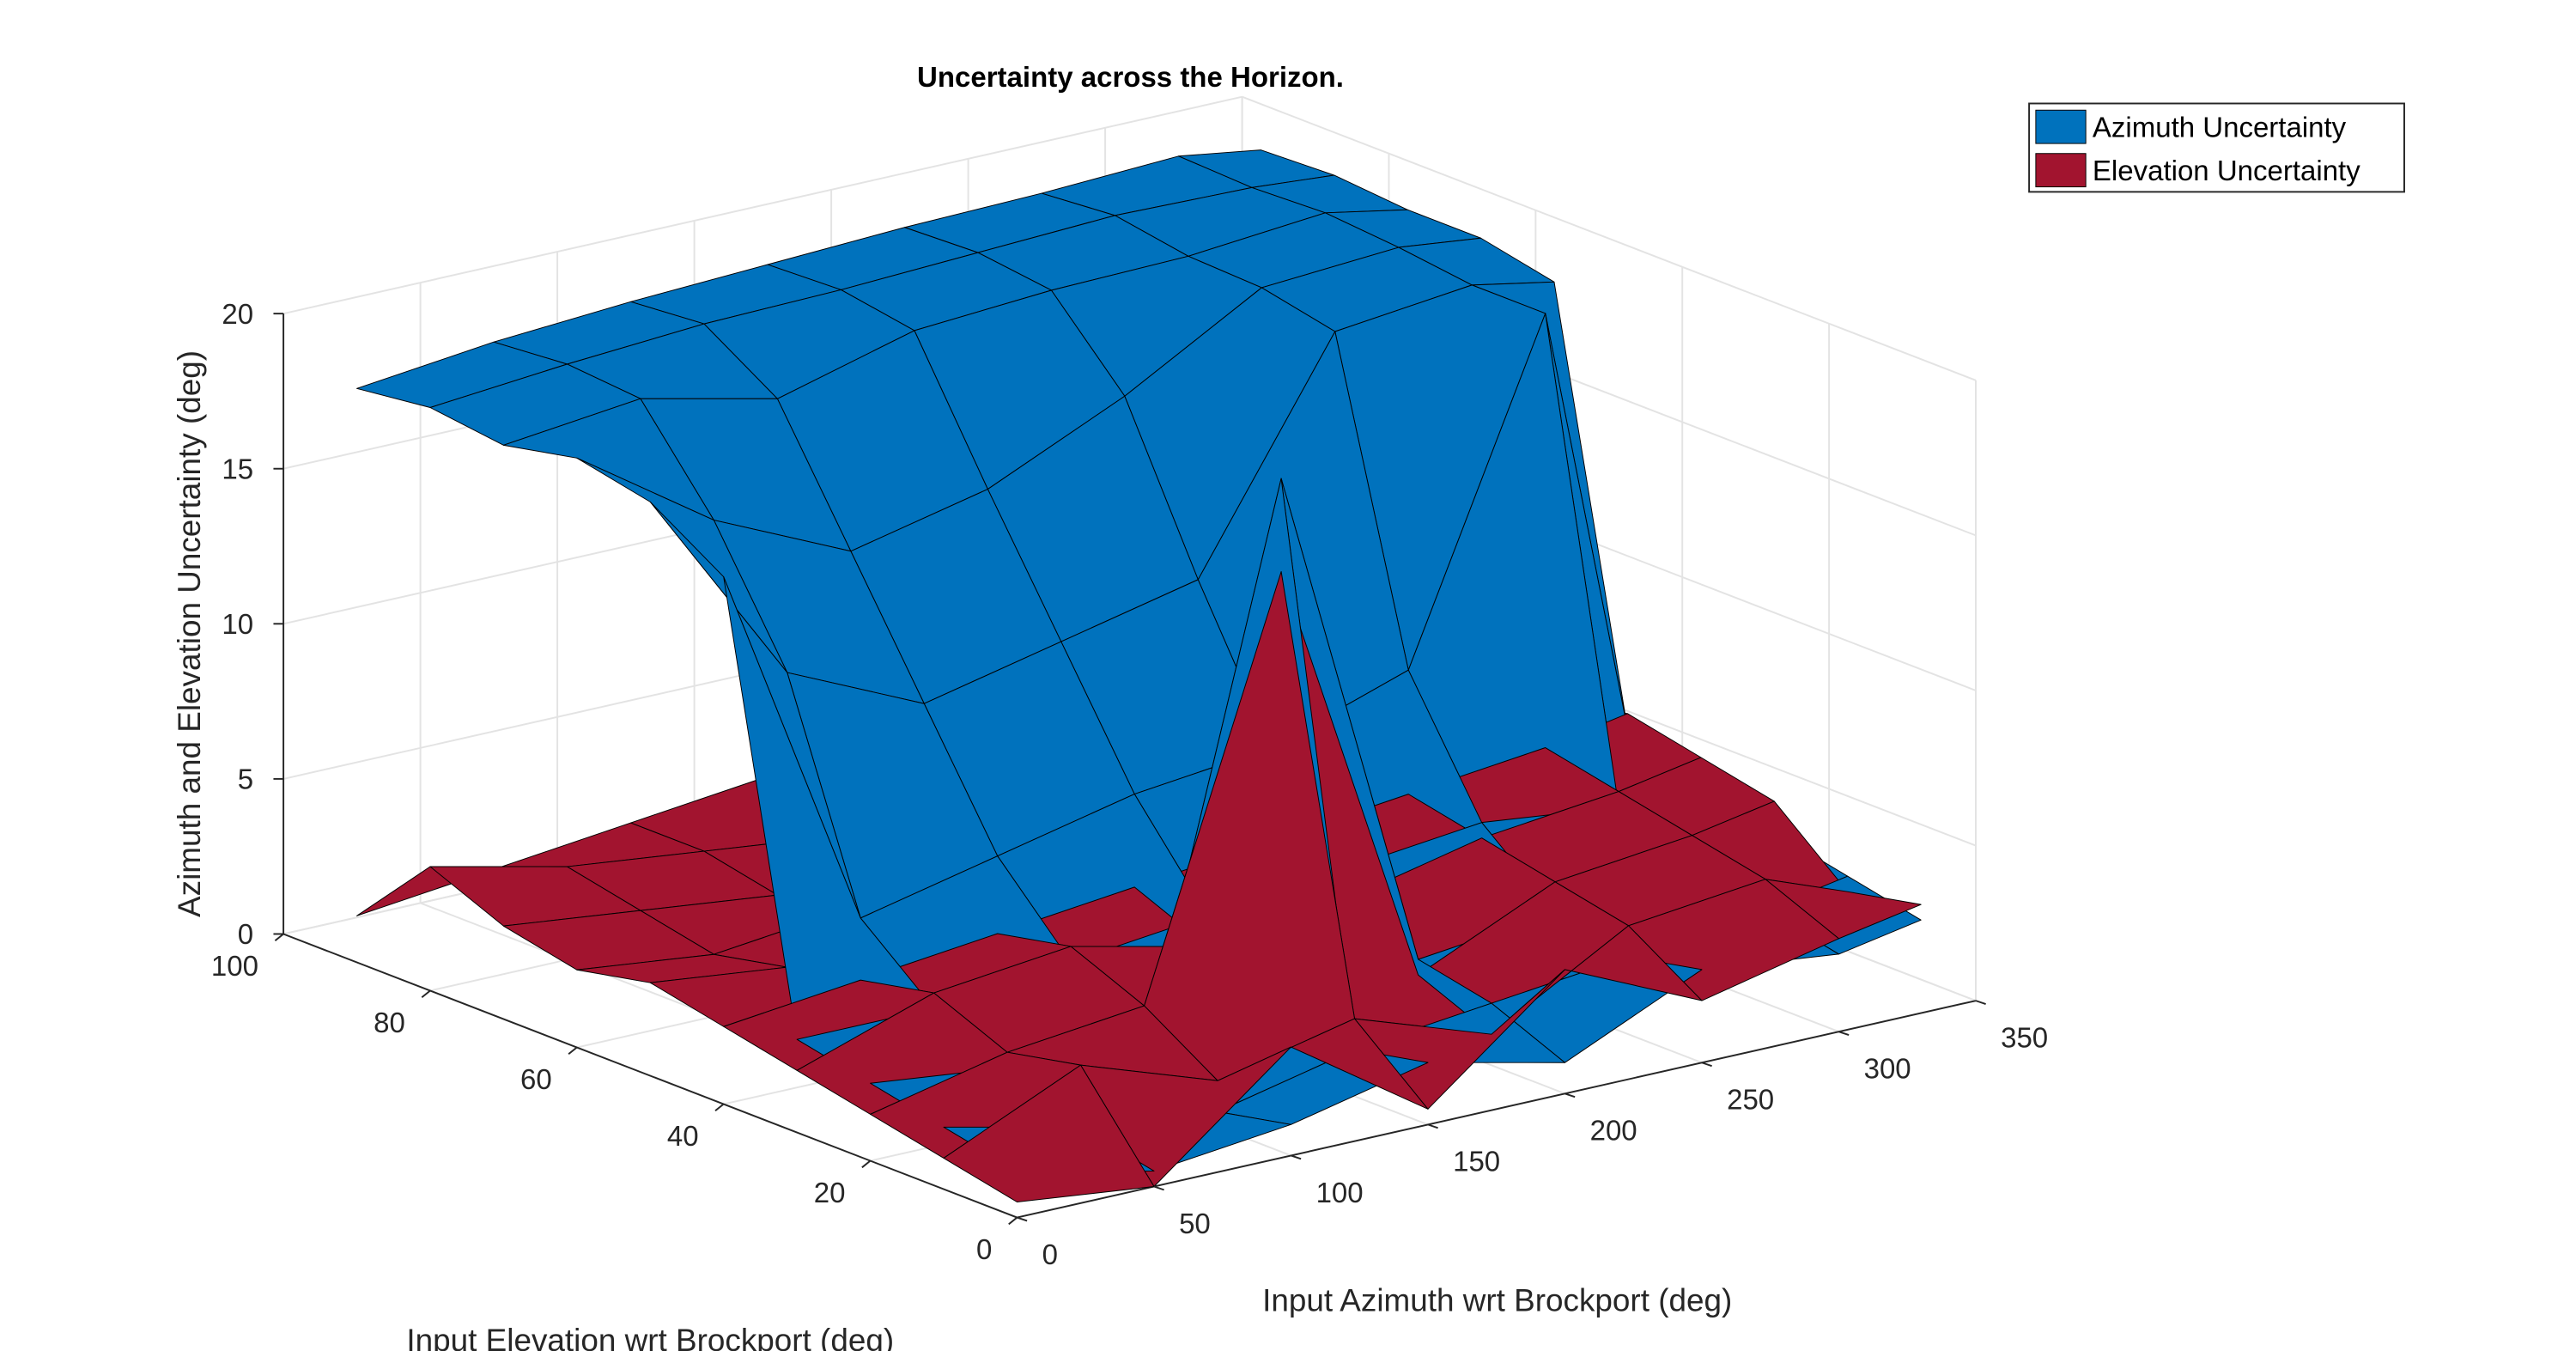  Describe the element at coordinates (1751, 1100) in the screenshot. I see `x-tick-label: 250` at that location.